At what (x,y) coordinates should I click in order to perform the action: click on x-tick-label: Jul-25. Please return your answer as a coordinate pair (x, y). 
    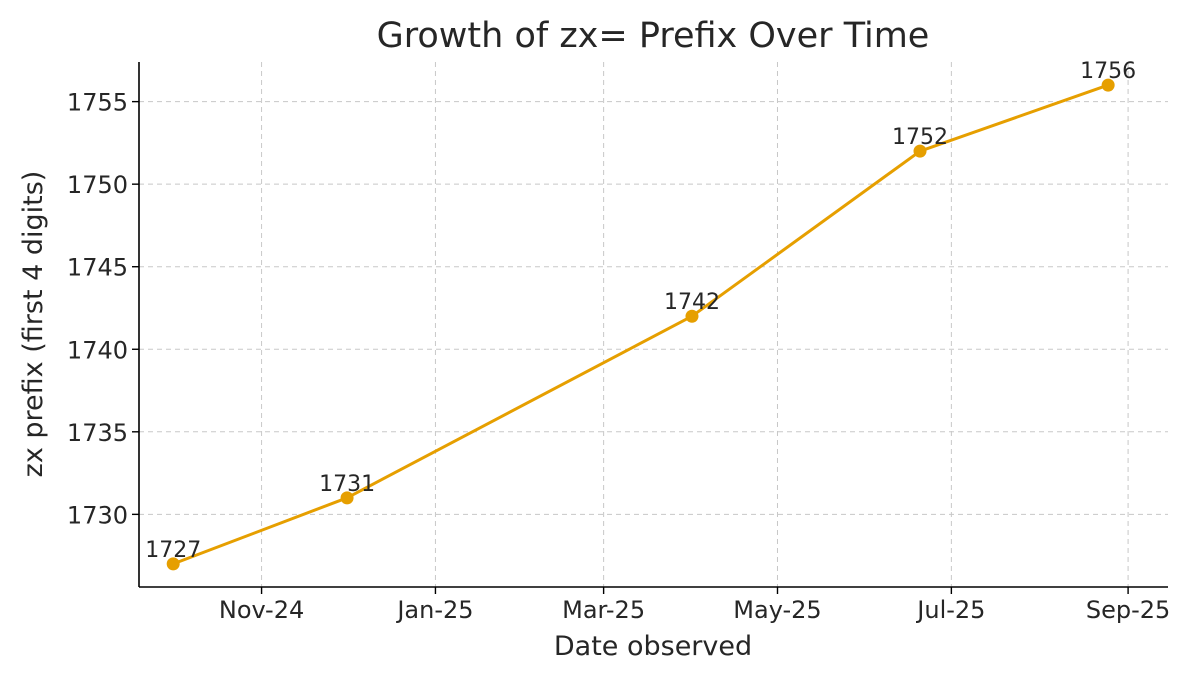
    Looking at the image, I should click on (950, 610).